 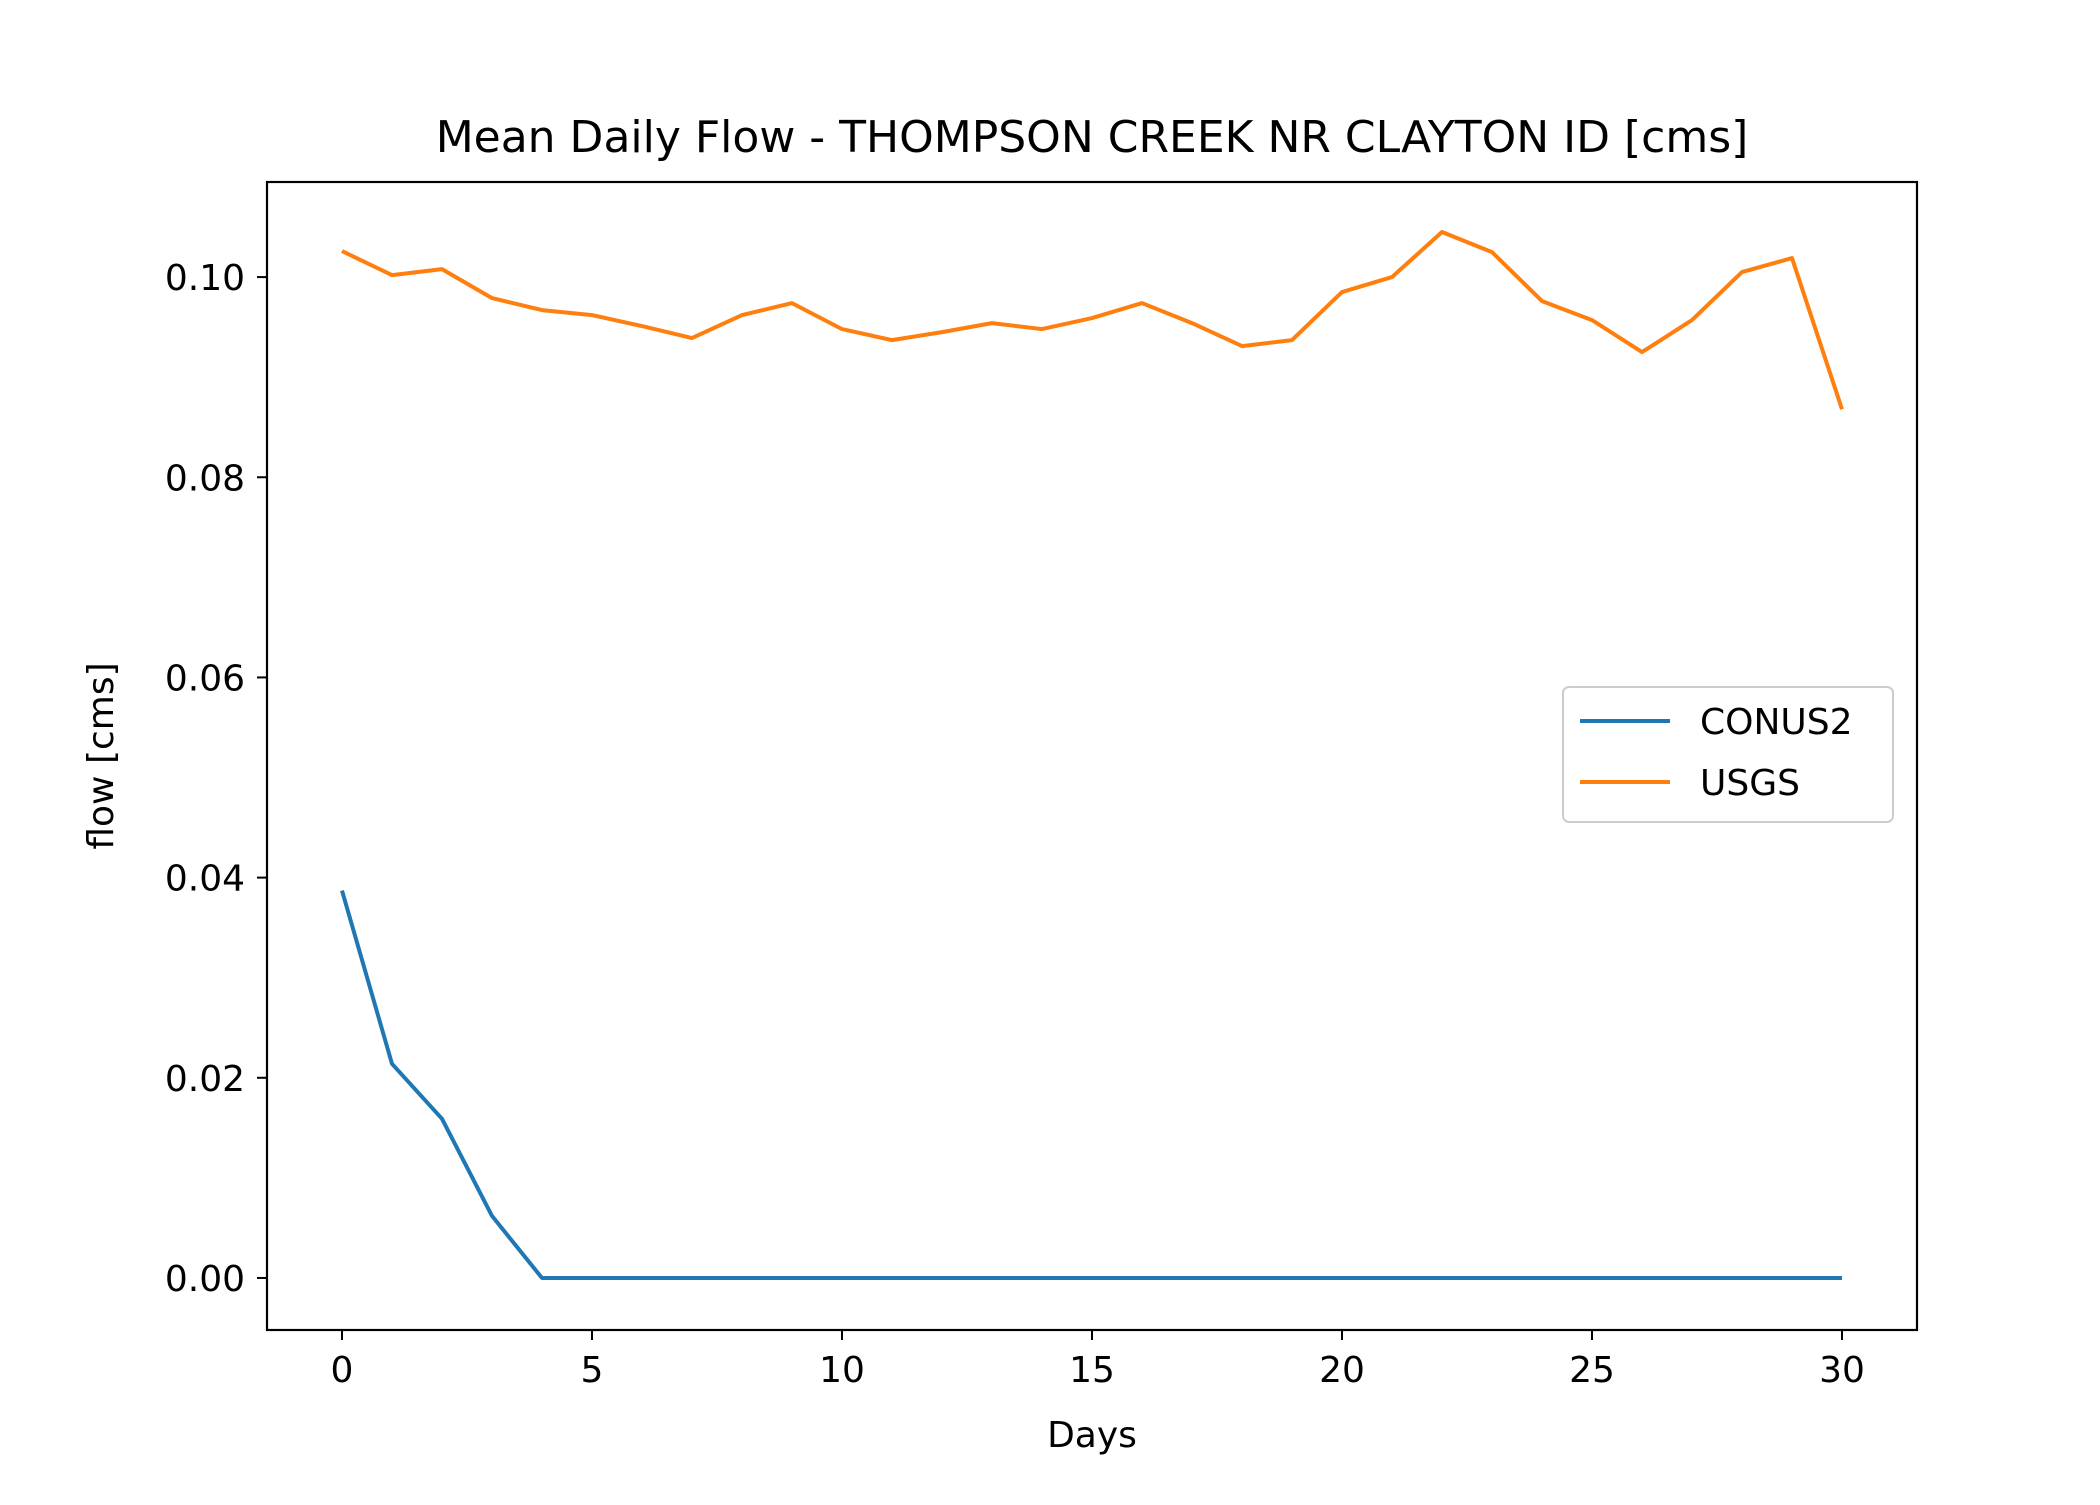 I want to click on x-tick-label: 20, so click(x=1342, y=1370).